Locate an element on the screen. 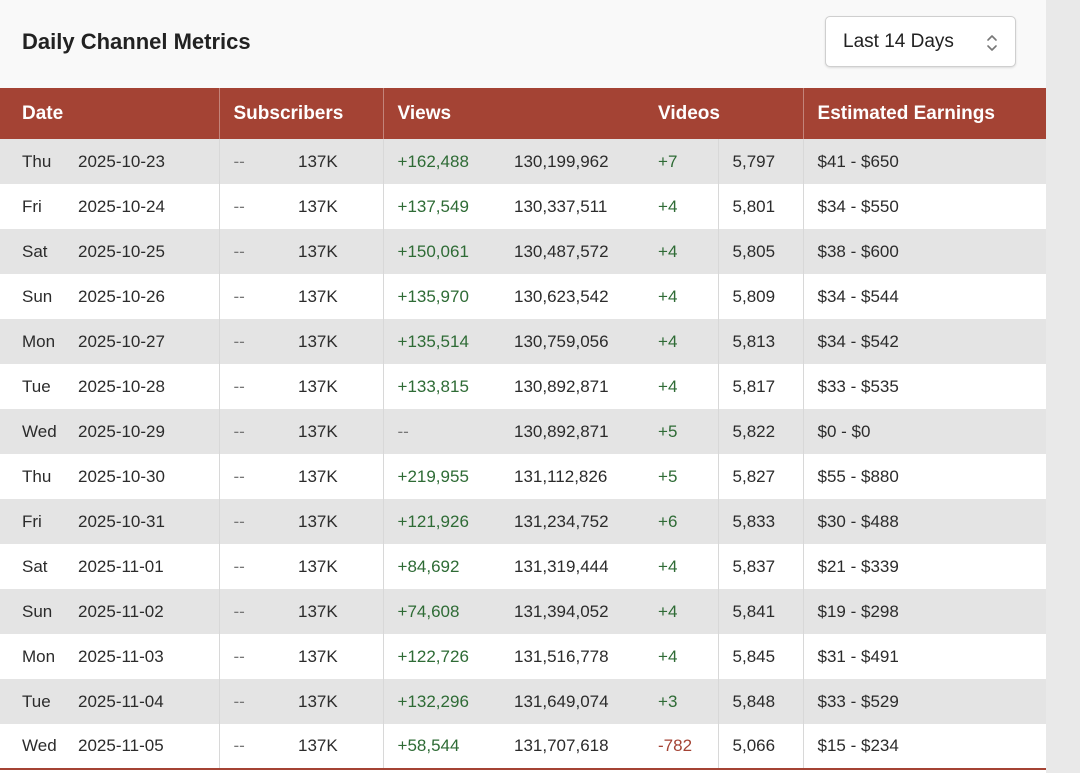 Image resolution: width=1080 pixels, height=773 pixels. cell-estimated-earnings: $34 - $542 is located at coordinates (924, 341).